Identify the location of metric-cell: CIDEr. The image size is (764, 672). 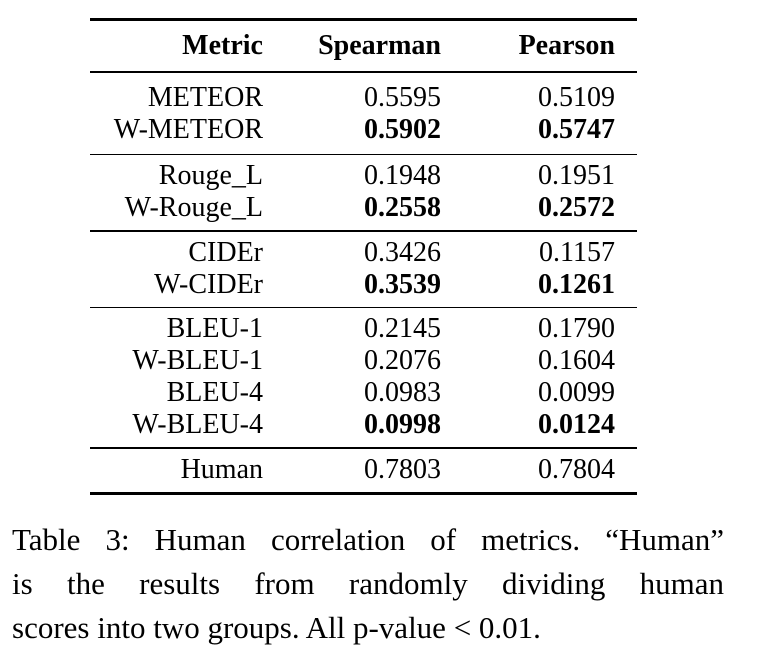
(225, 252).